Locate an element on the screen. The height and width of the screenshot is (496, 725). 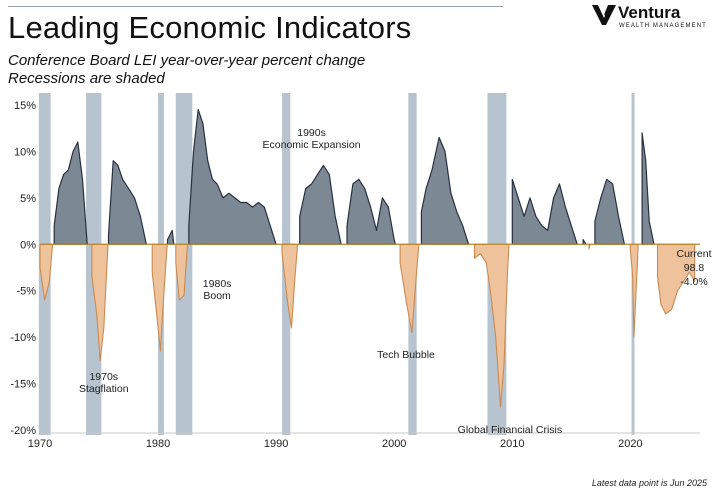
annotation-current: Current 98.8 -4.0% is located at coordinates (693, 268).